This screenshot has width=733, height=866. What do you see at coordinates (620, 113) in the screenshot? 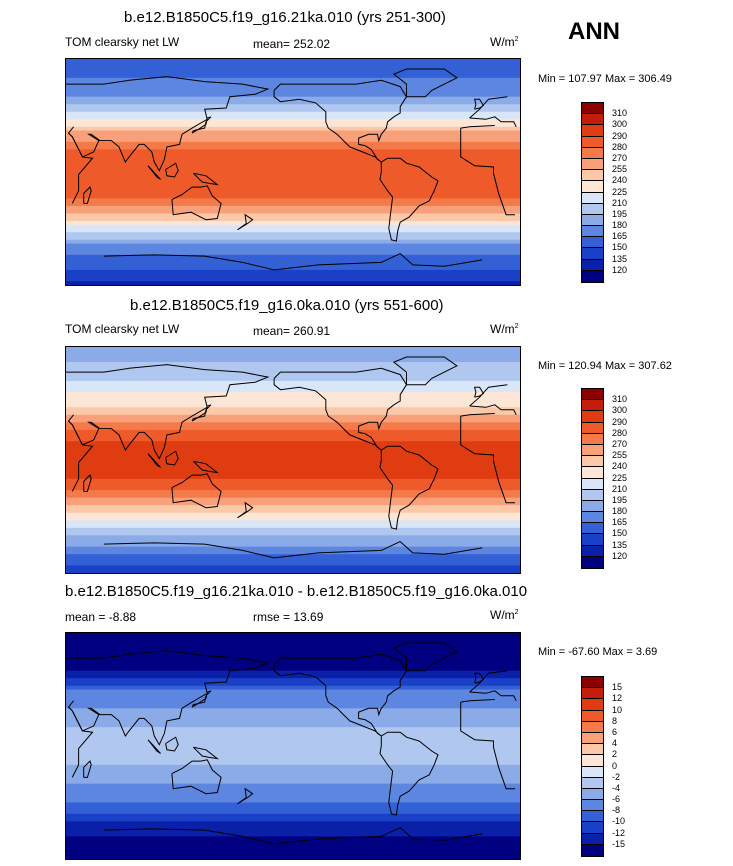
I see `colorbar-tick-label: 310` at bounding box center [620, 113].